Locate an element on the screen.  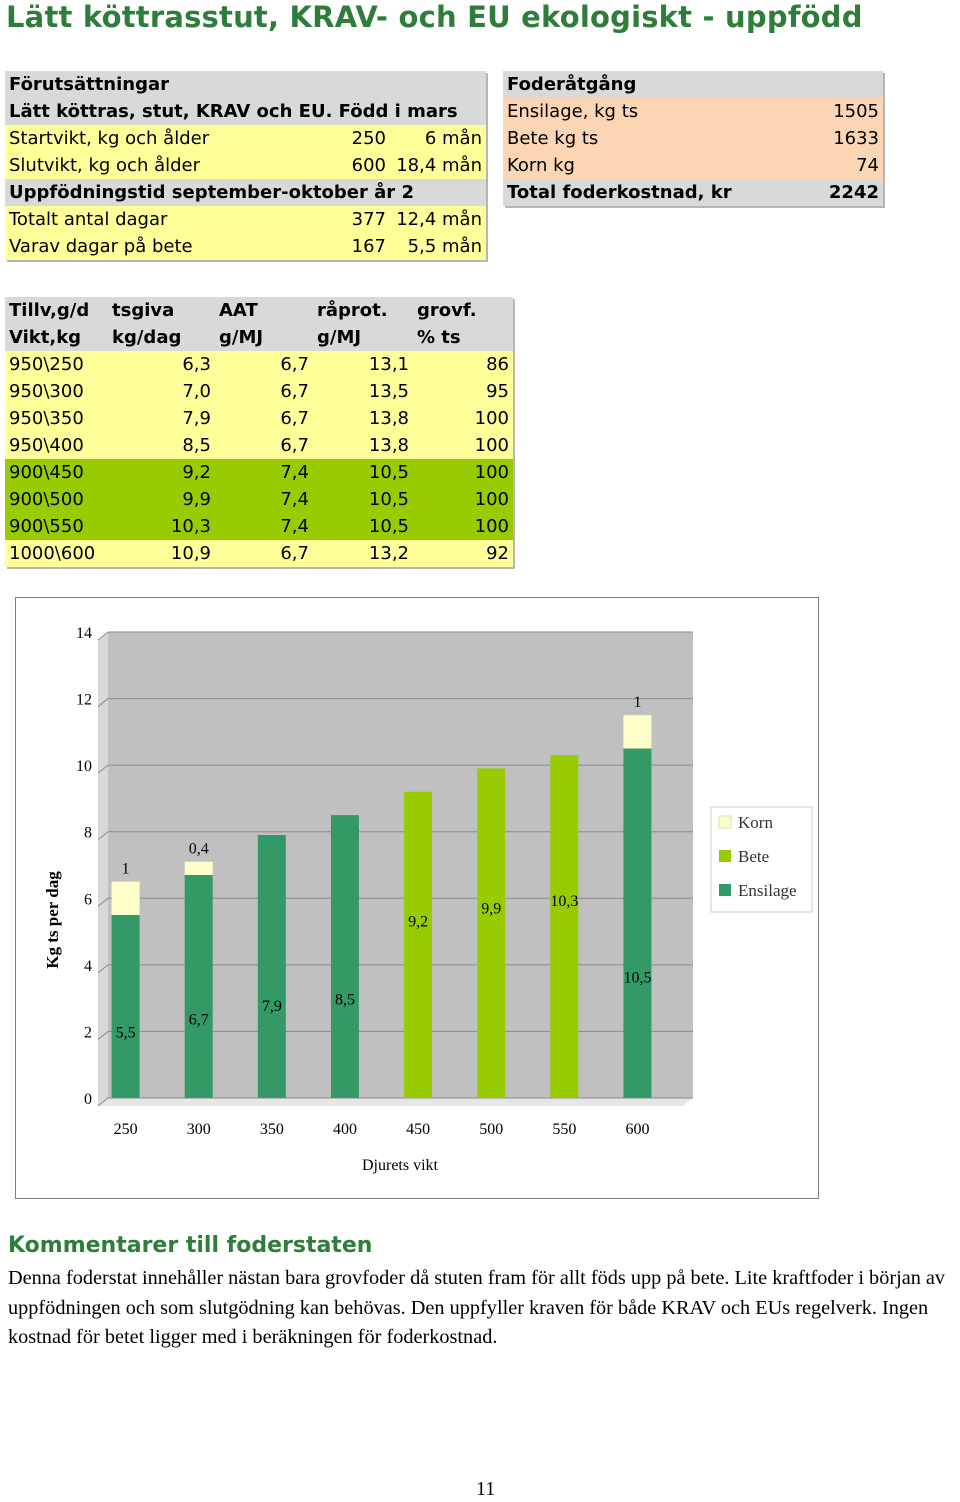
y-tick-label: 10 is located at coordinates (84, 766).